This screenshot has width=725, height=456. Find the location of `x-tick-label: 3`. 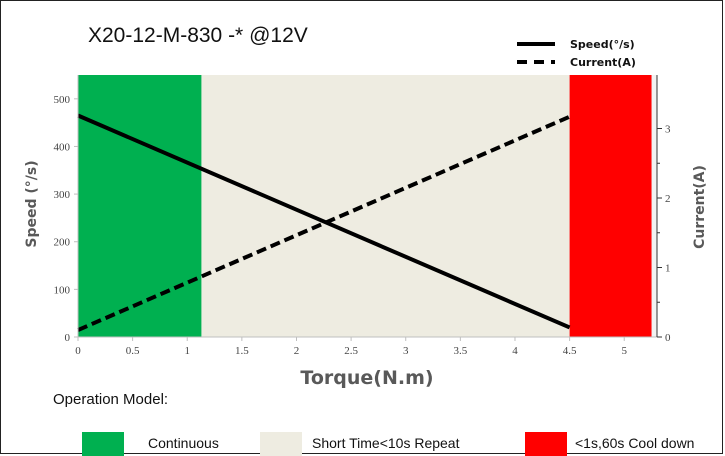

x-tick-label: 3 is located at coordinates (406, 351).